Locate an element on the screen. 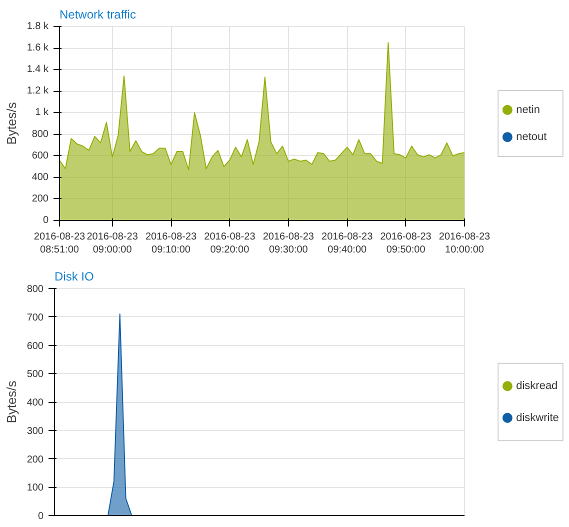  y-tick-label: 300 is located at coordinates (35, 431).